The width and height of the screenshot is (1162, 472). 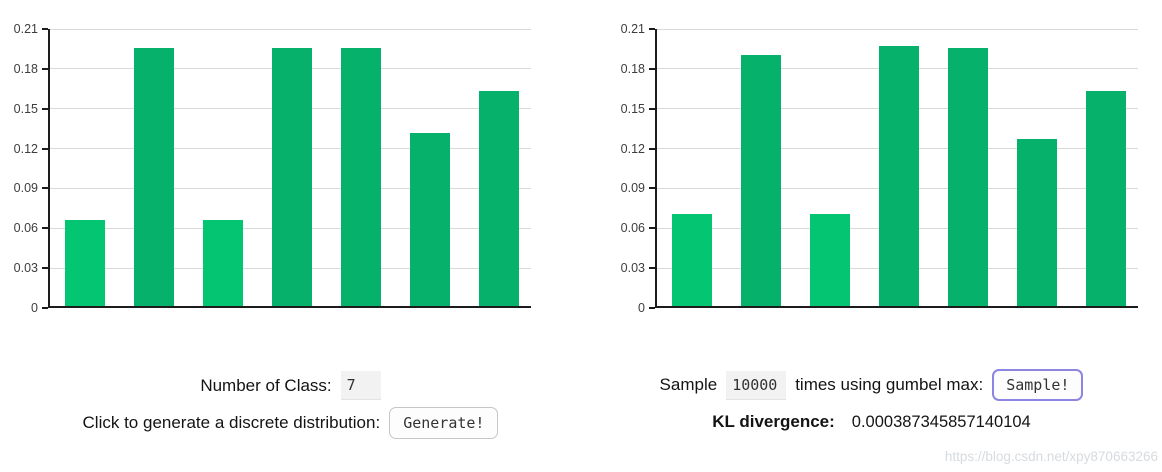 I want to click on kl-divergence-row: KL divergence: 0.000387345857140104, so click(x=871, y=422).